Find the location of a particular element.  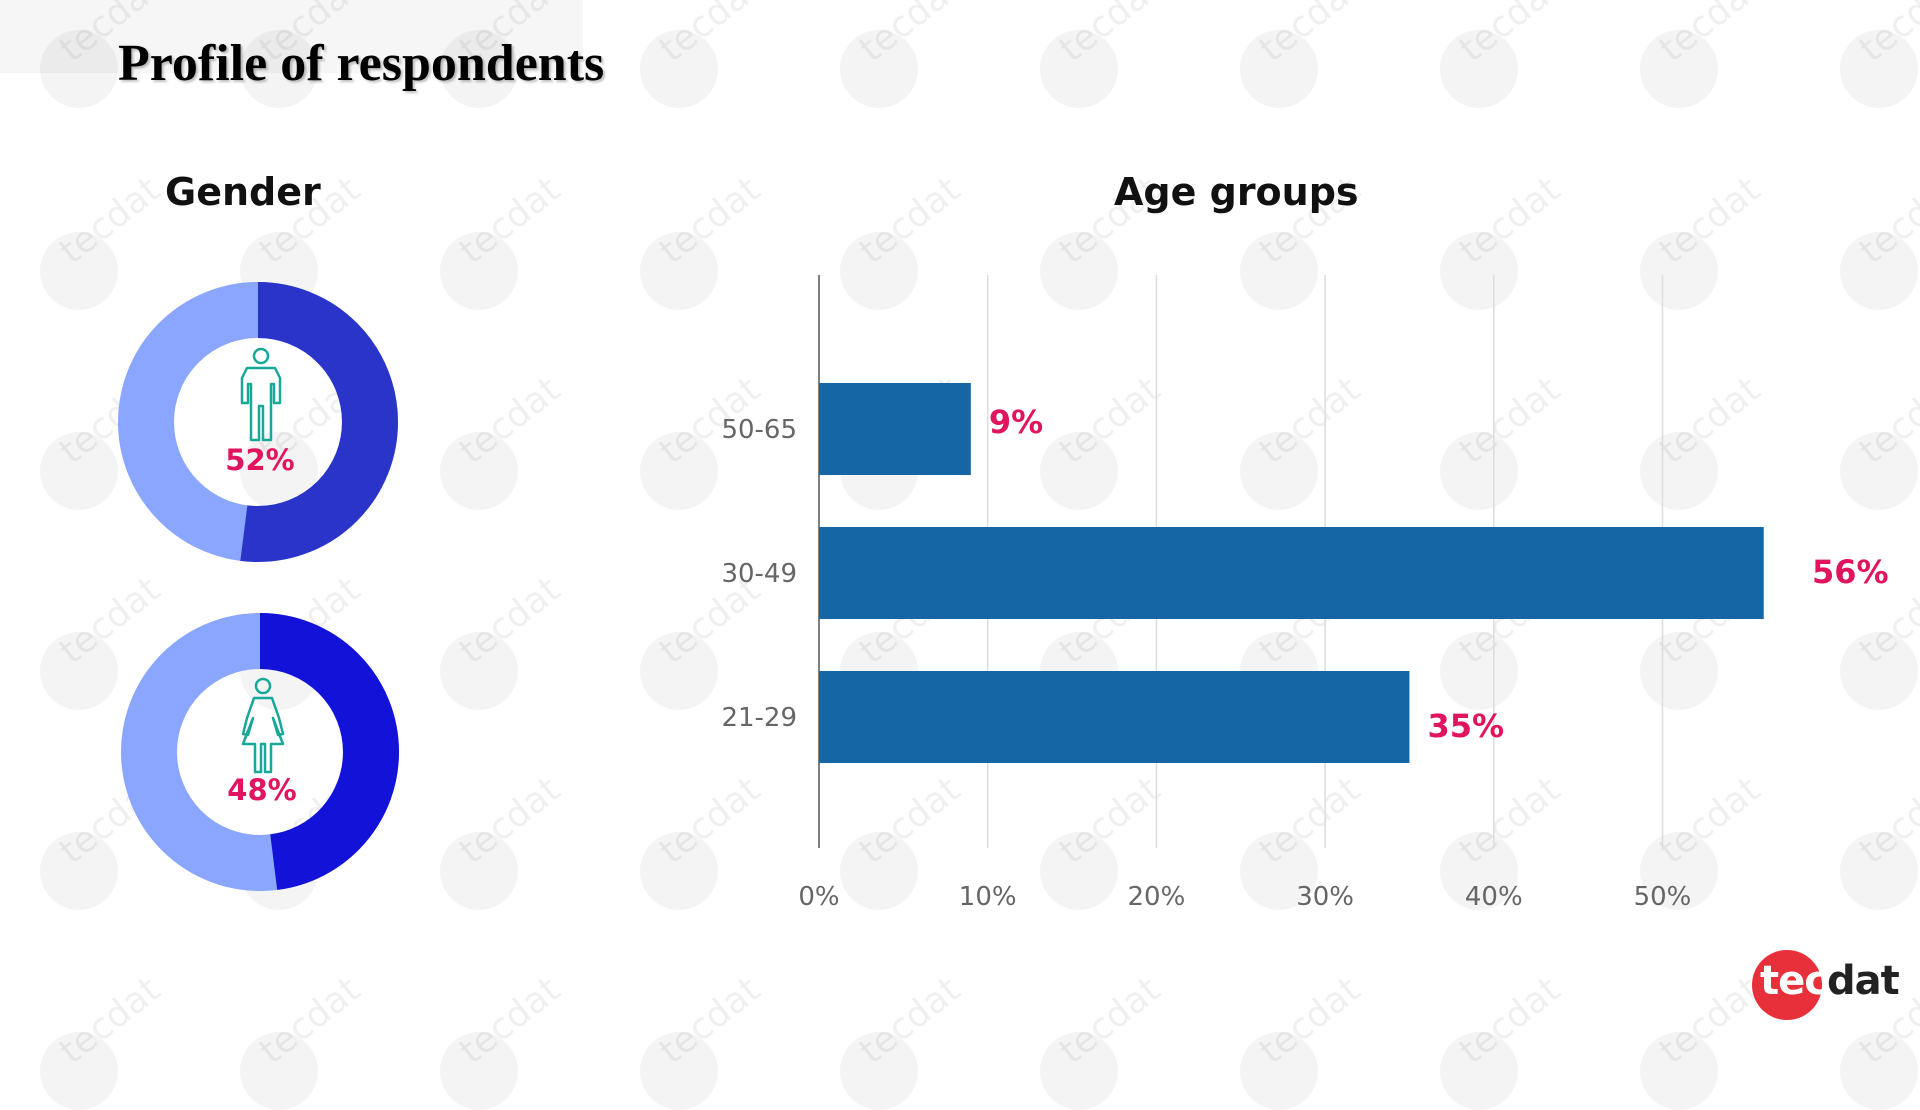

logo-text-part2: dat is located at coordinates (1863, 981).